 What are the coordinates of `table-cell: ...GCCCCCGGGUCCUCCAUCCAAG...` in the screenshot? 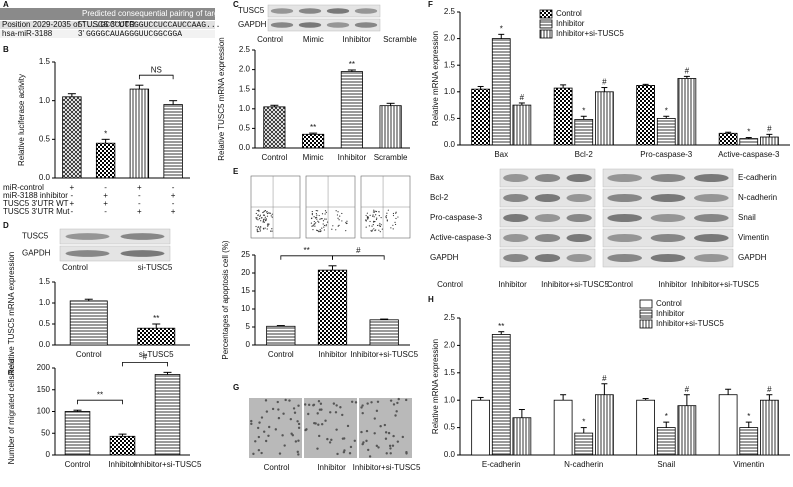 It's located at (153, 25).